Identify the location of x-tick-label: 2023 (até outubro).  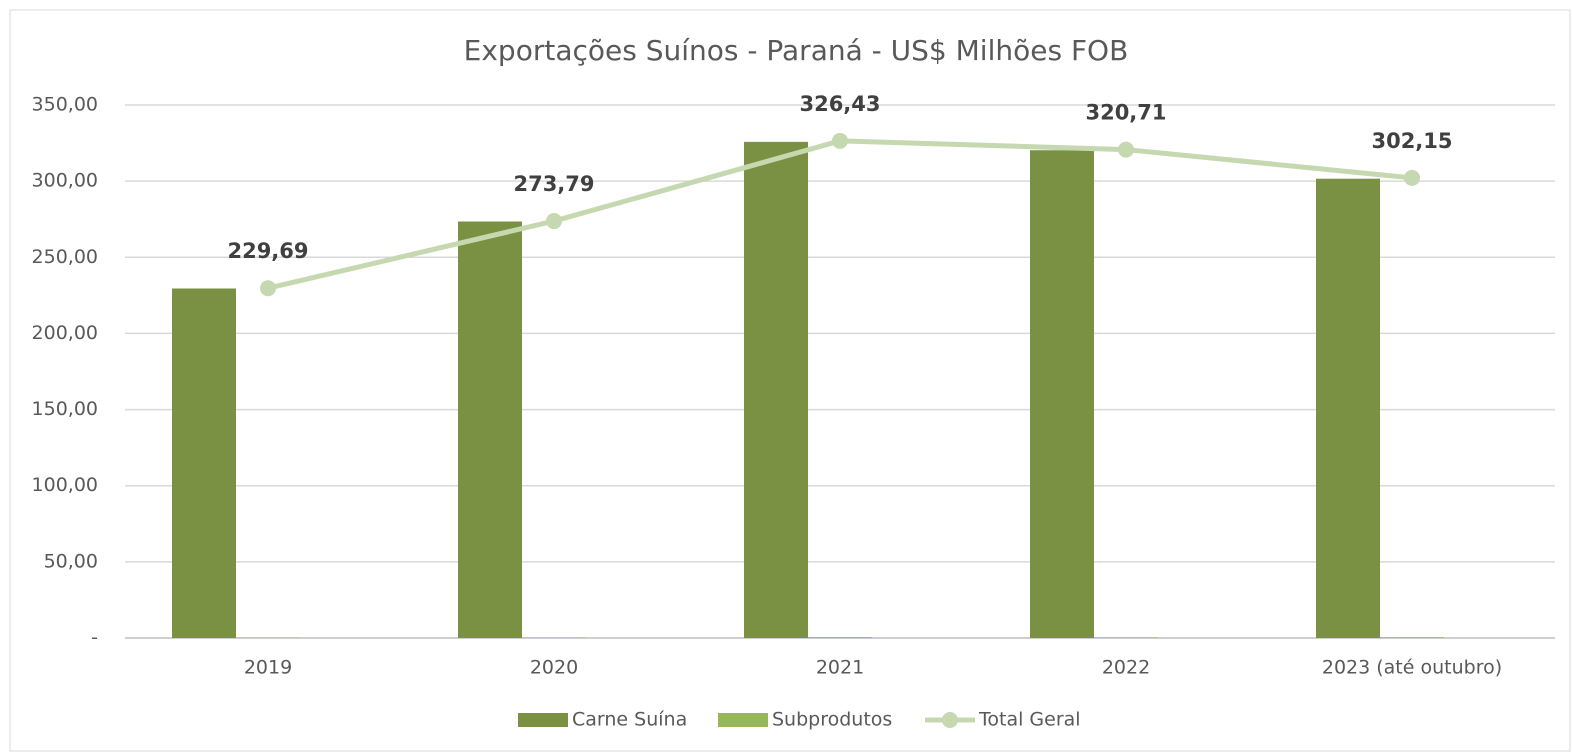
(1412, 668).